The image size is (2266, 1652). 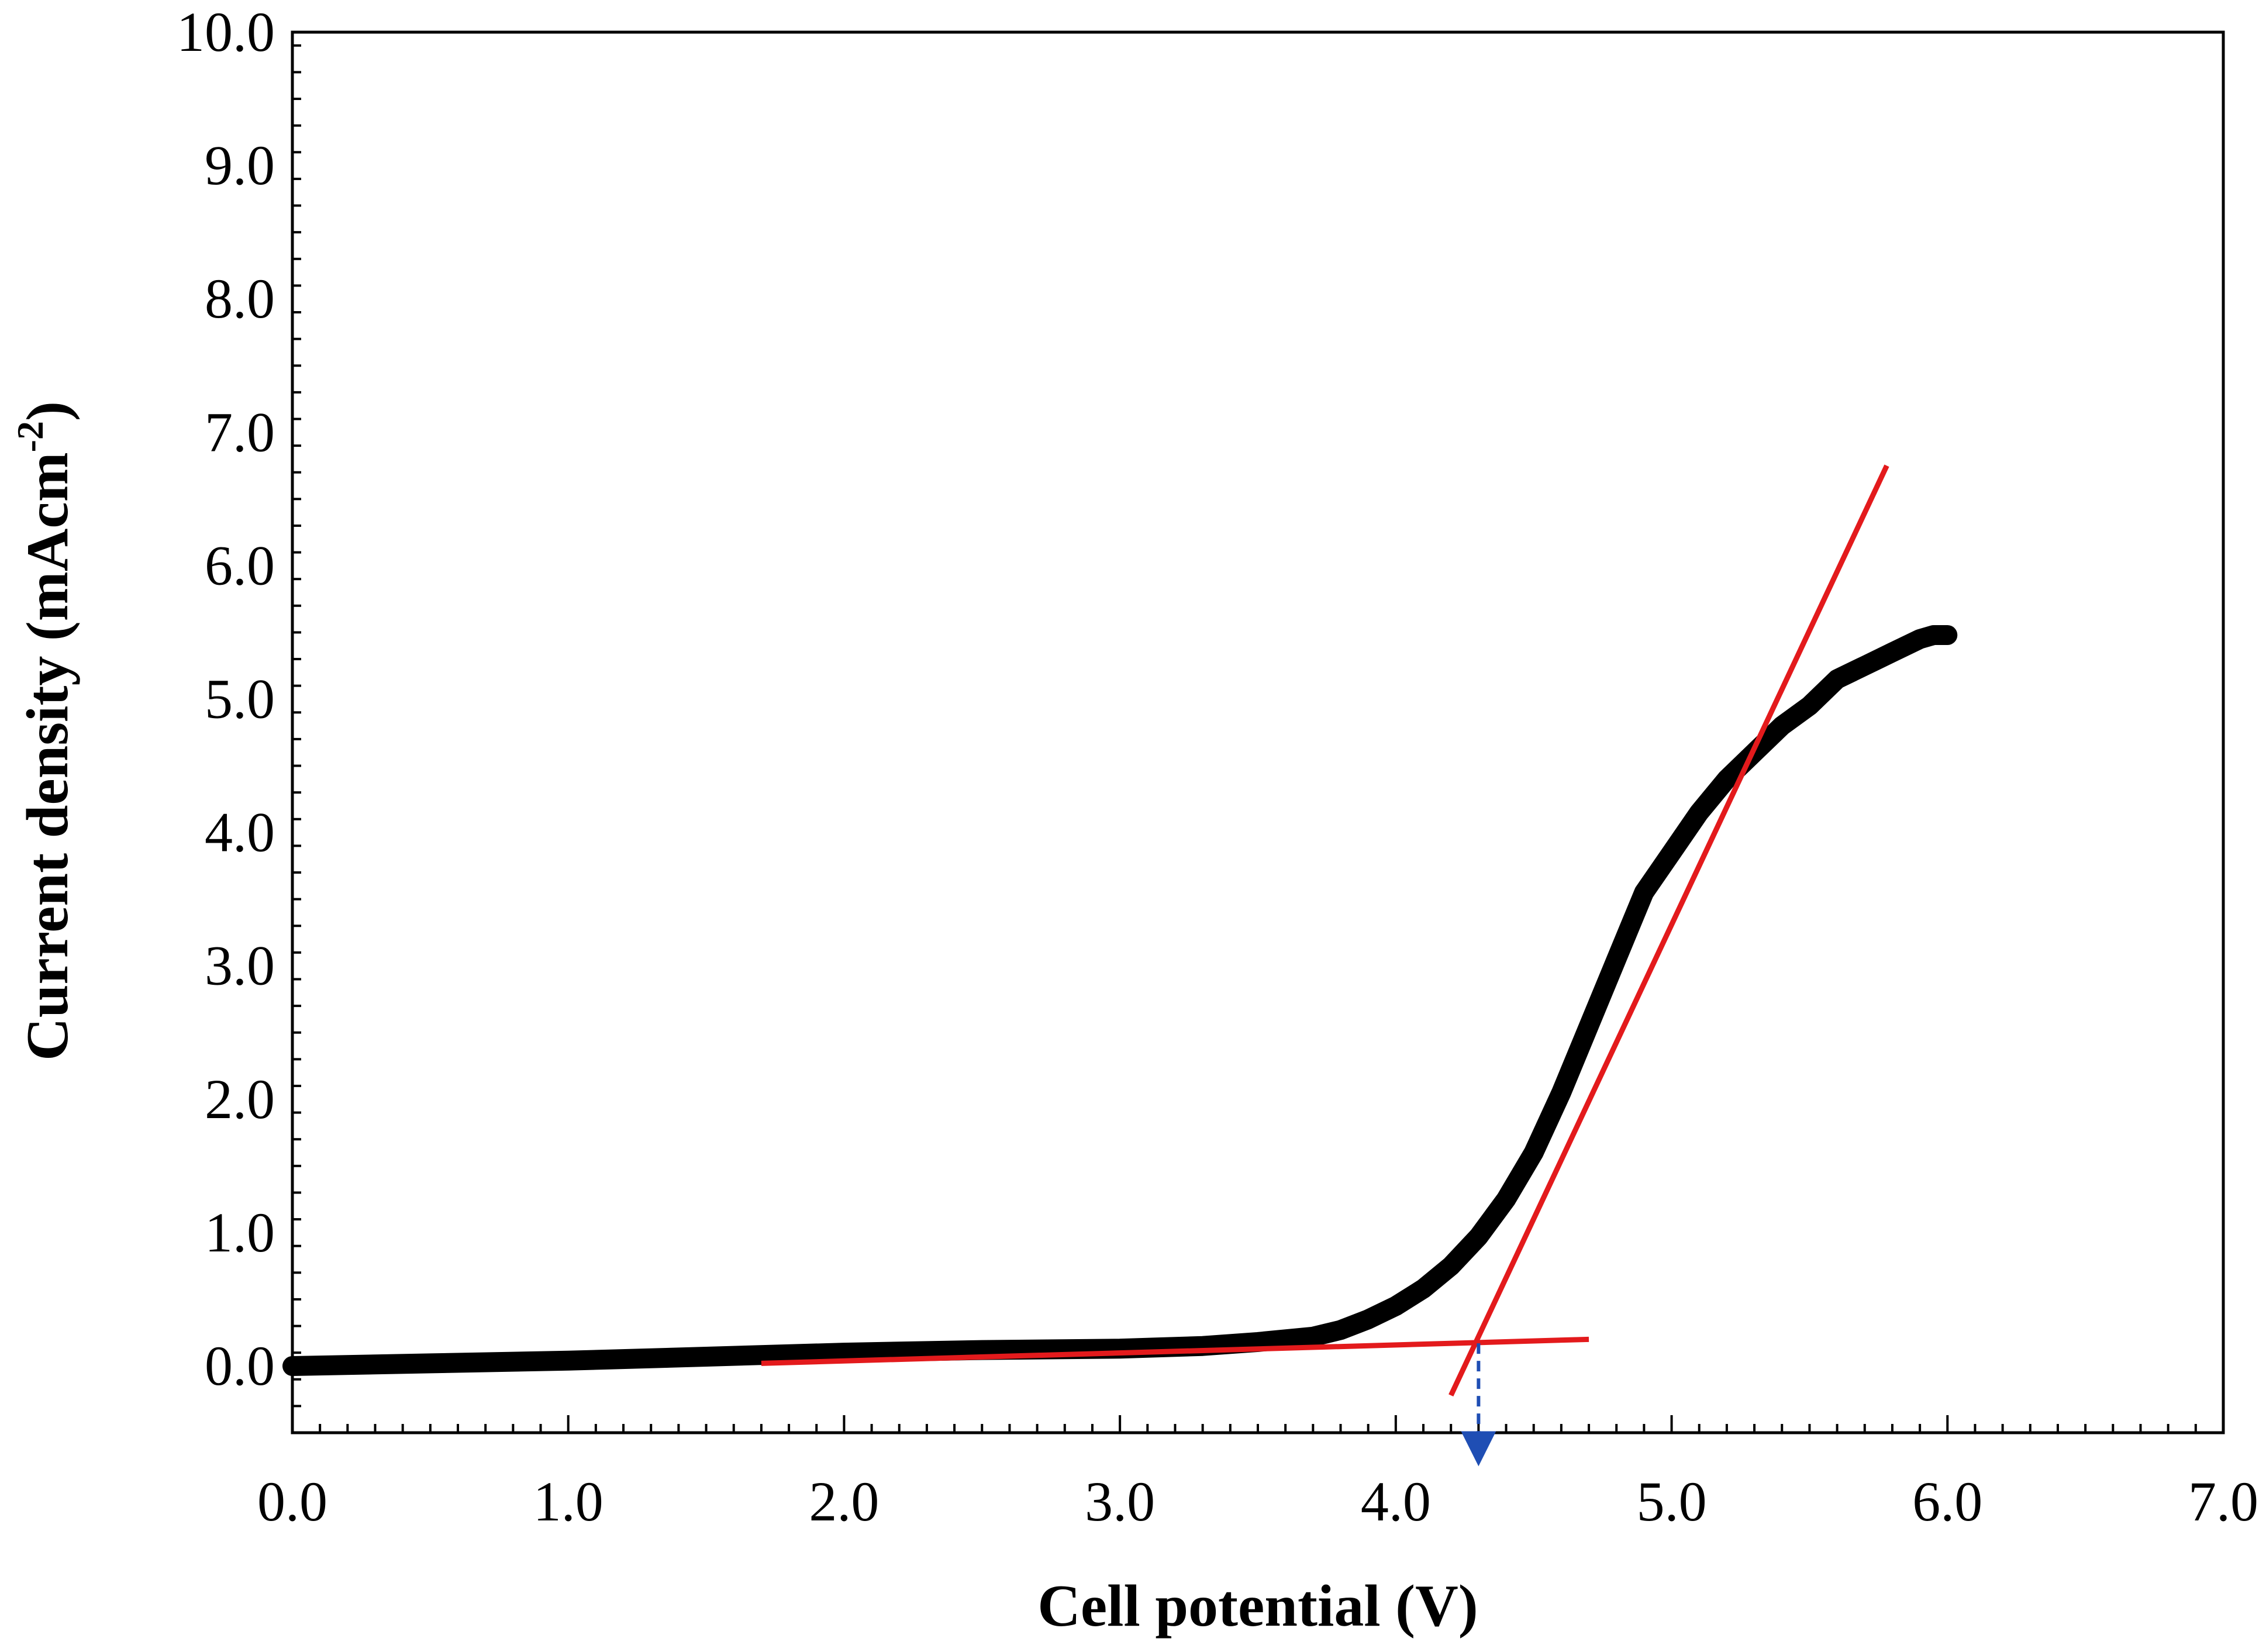 What do you see at coordinates (240, 432) in the screenshot?
I see `y-tick-label: 7.0` at bounding box center [240, 432].